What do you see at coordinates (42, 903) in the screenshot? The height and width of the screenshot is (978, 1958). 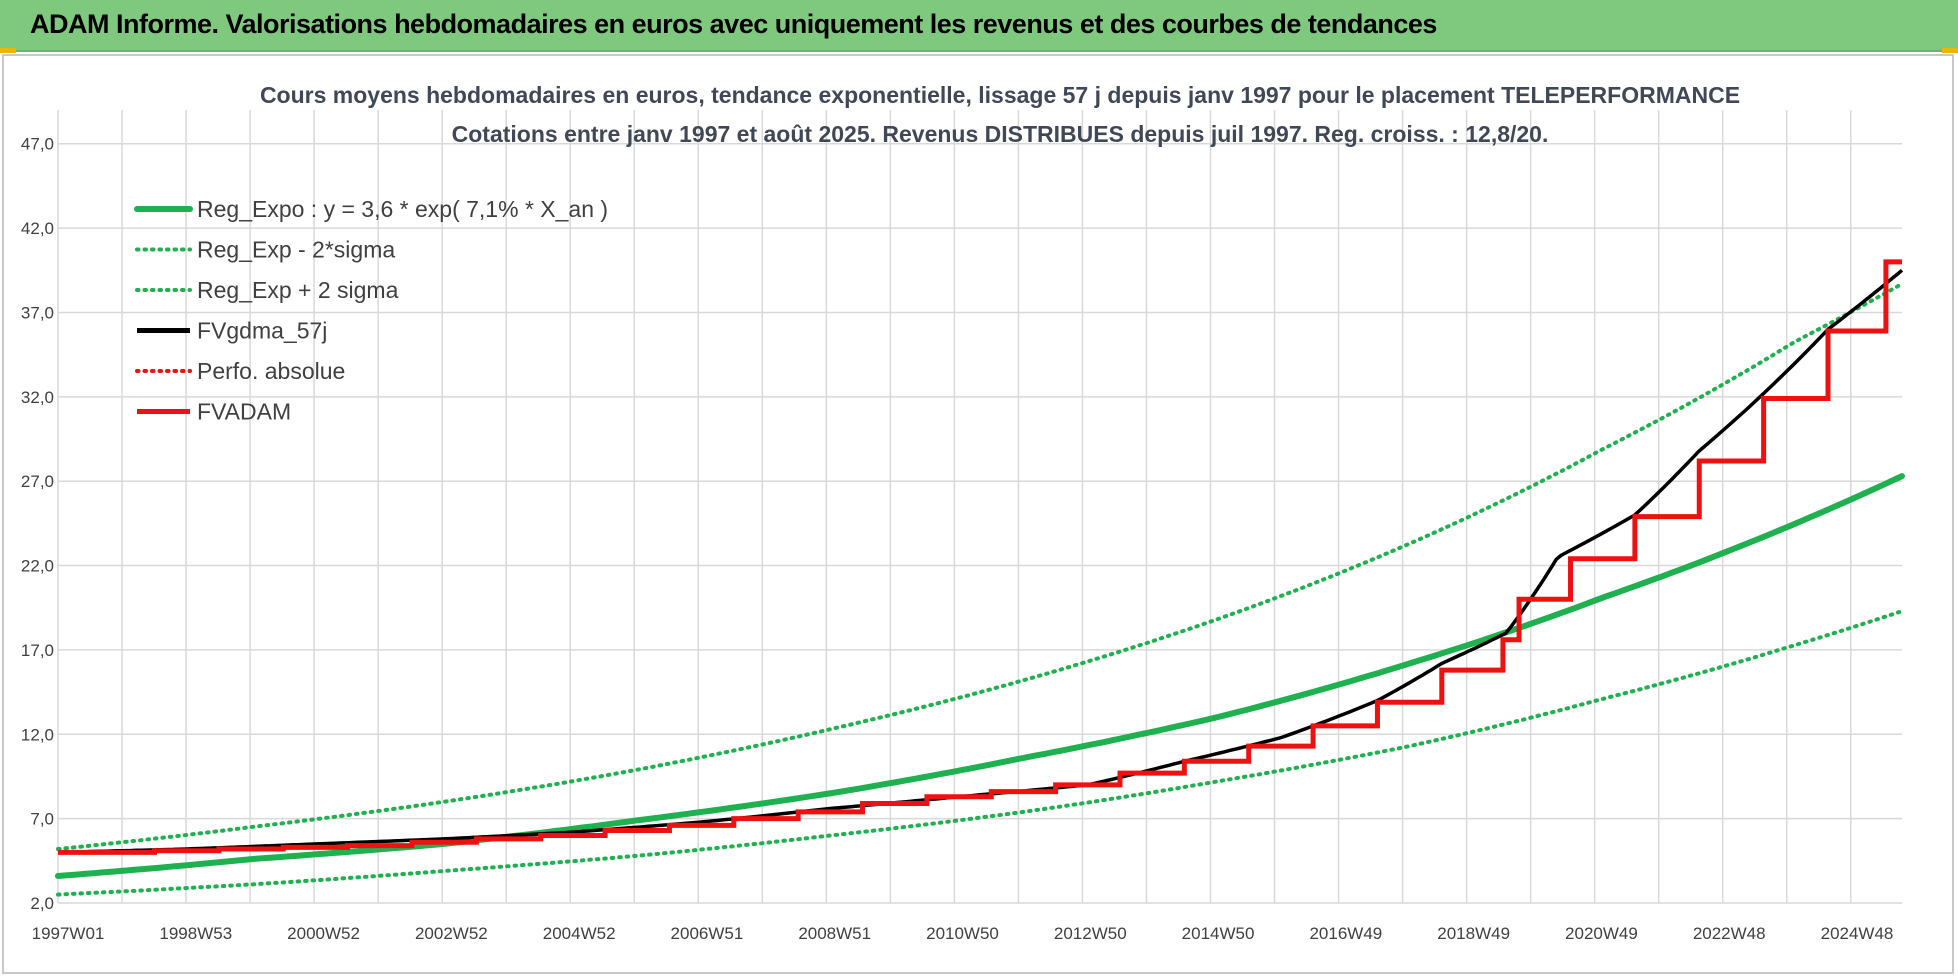 I see `y-tick-label: 2,0` at bounding box center [42, 903].